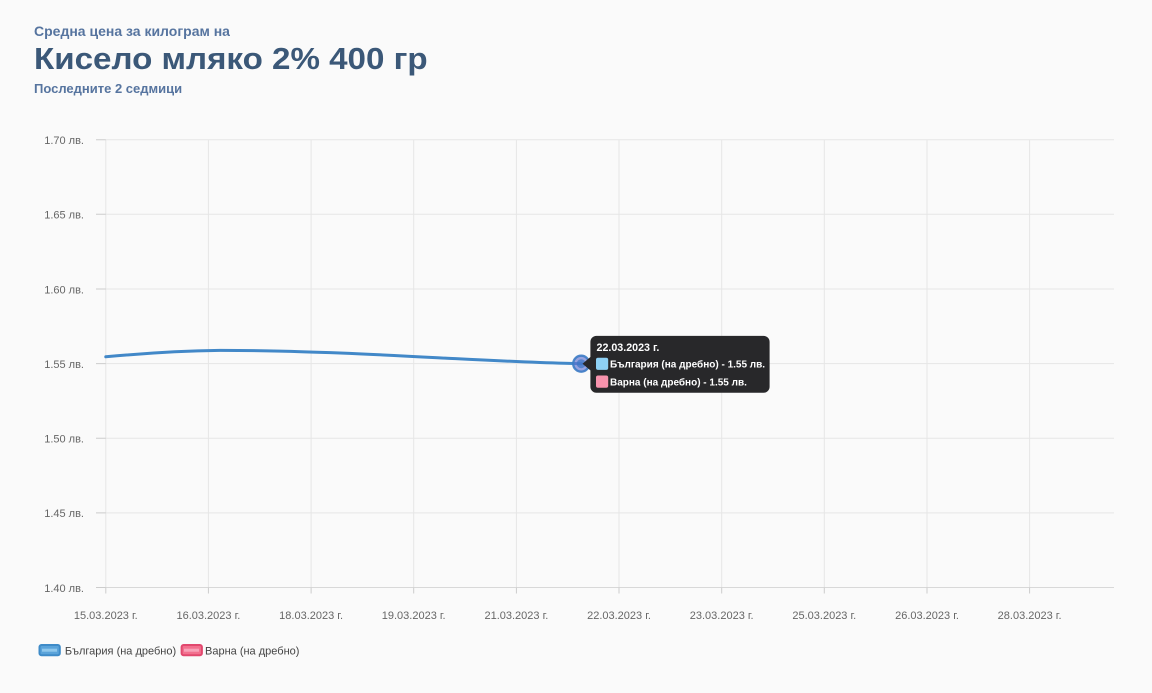 The image size is (1152, 693). What do you see at coordinates (64, 216) in the screenshot?
I see `svg-text: 1.65 лв.` at bounding box center [64, 216].